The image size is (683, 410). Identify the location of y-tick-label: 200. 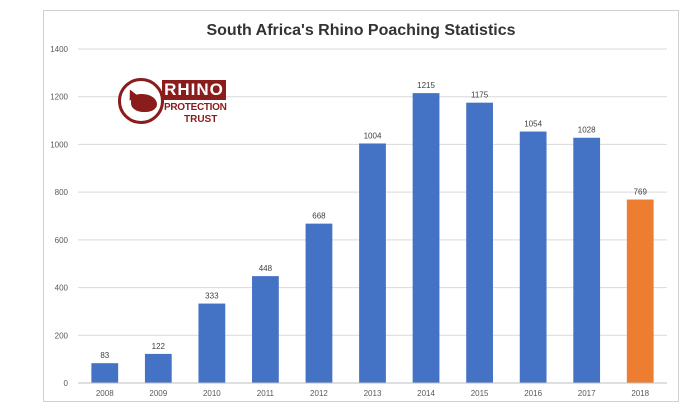
(62, 335).